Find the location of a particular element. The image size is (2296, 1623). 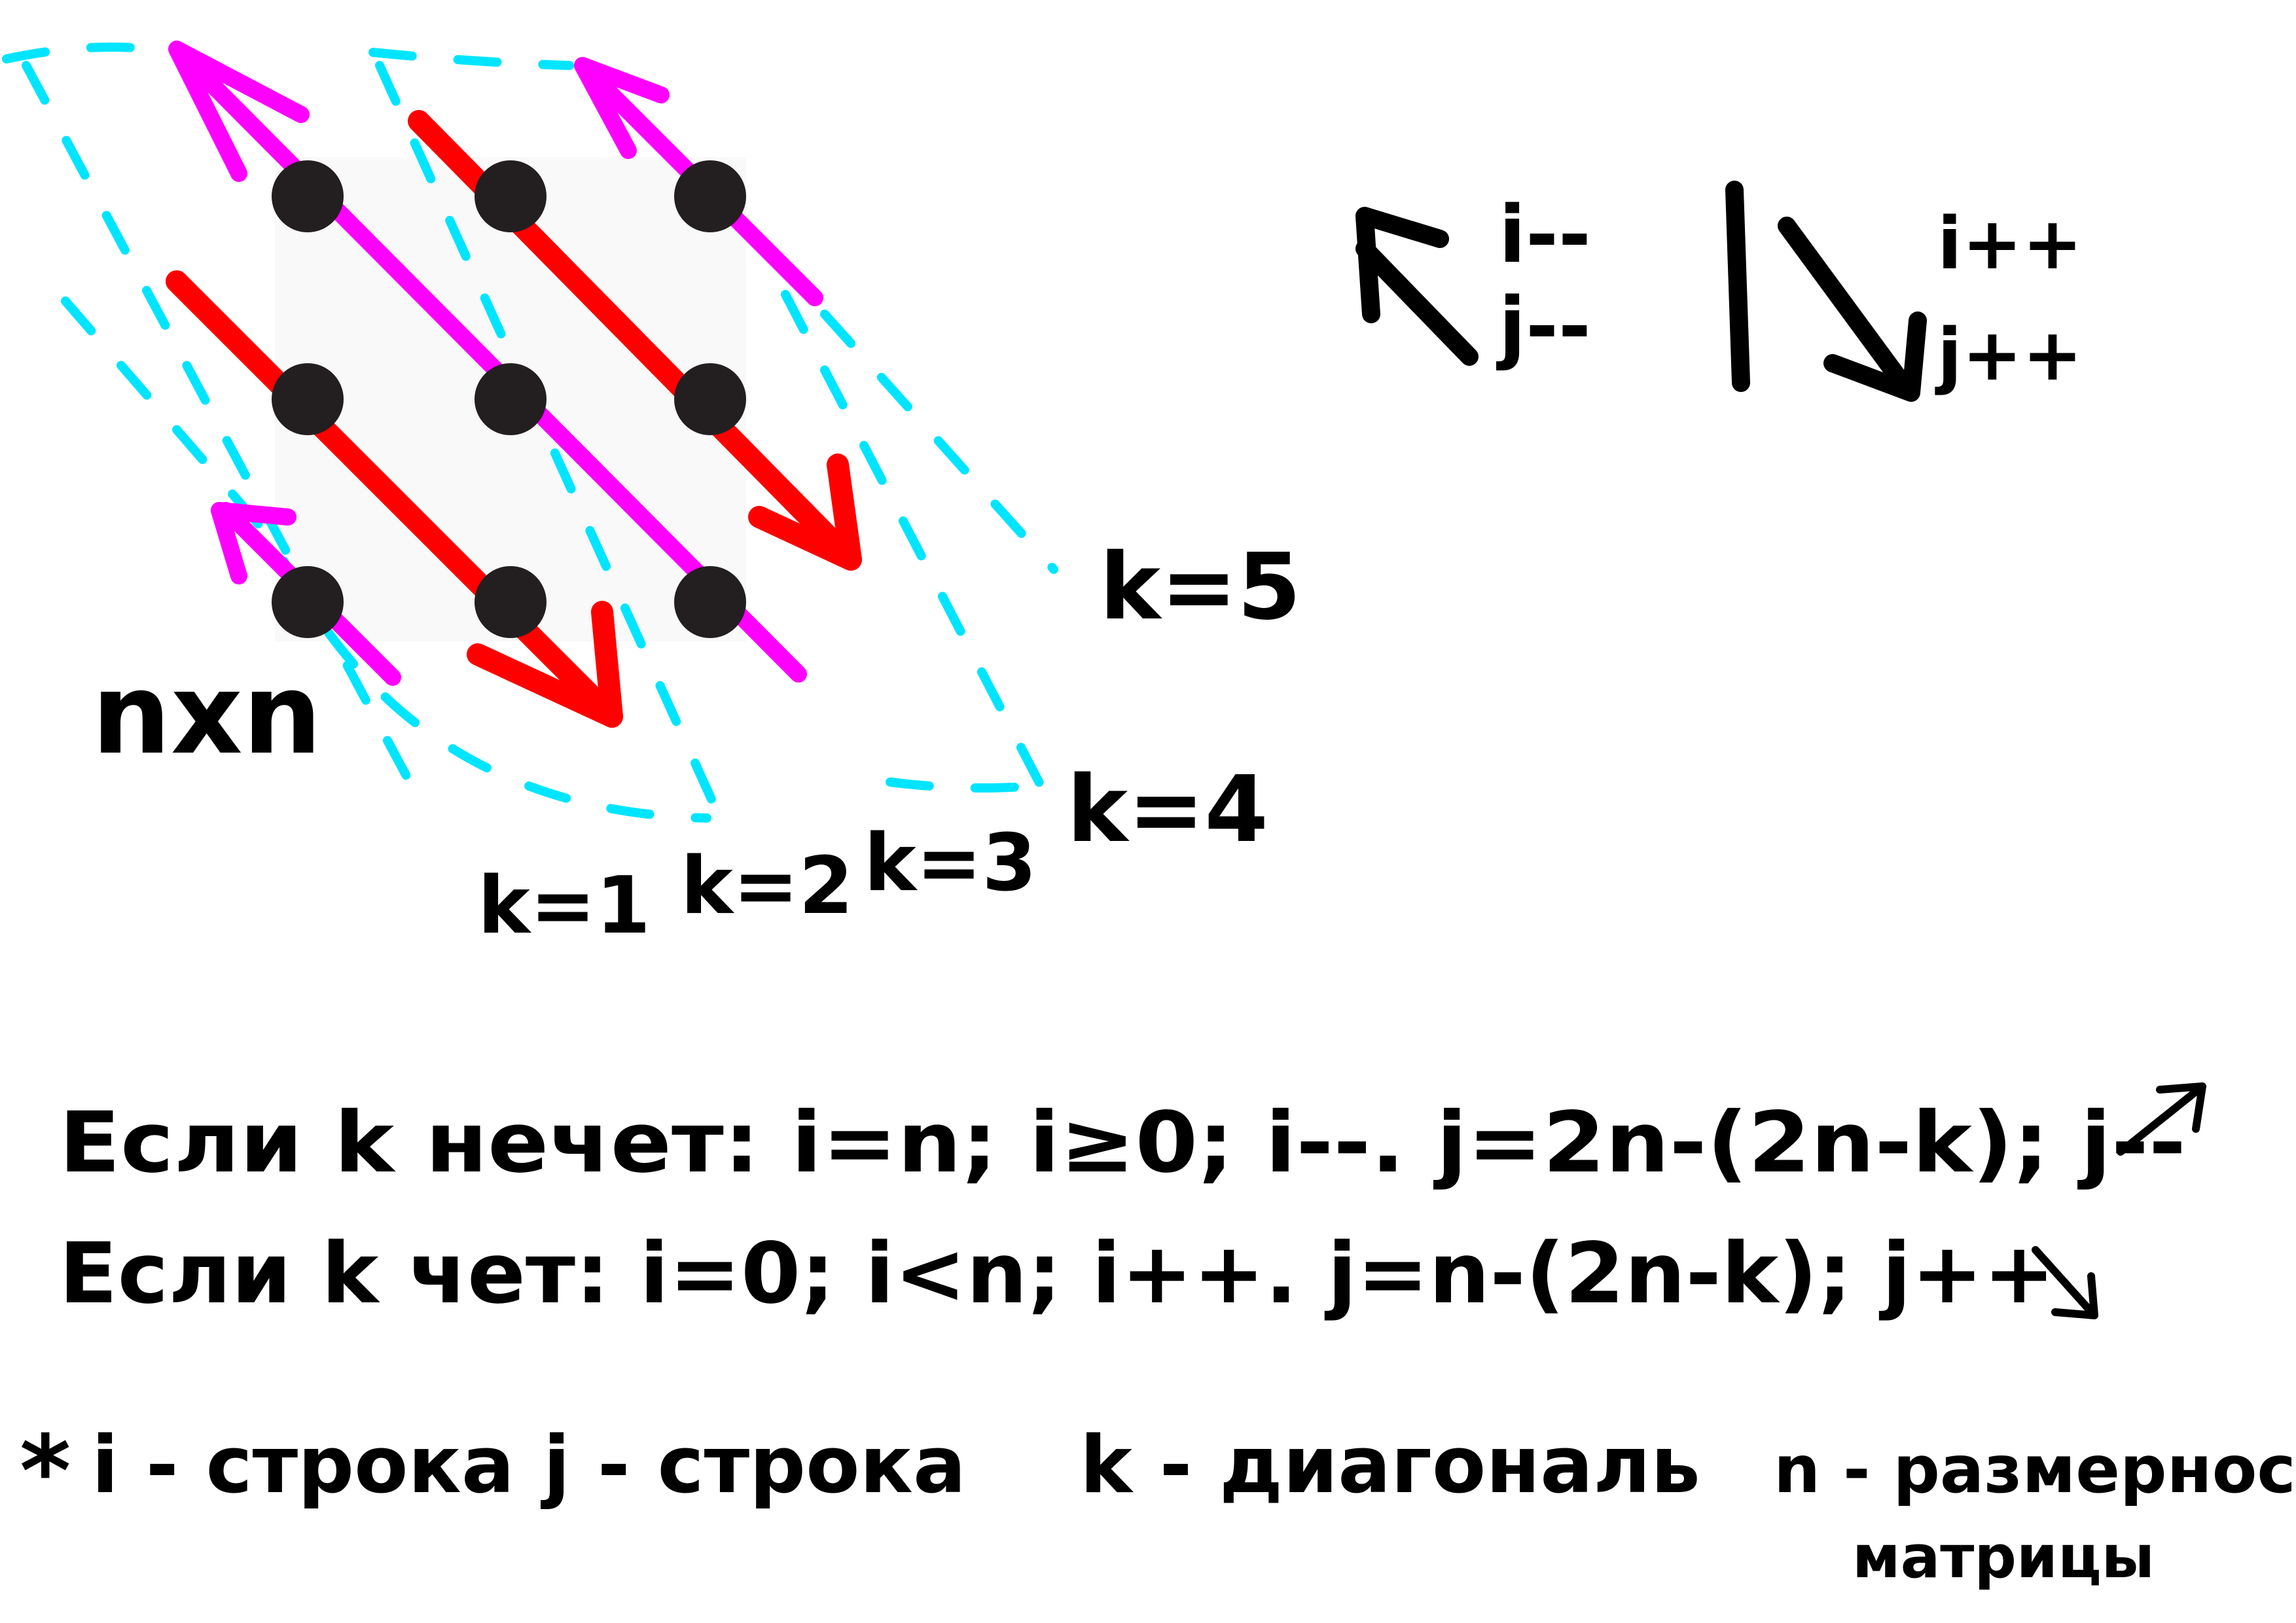

matrix-dots is located at coordinates (509, 399).